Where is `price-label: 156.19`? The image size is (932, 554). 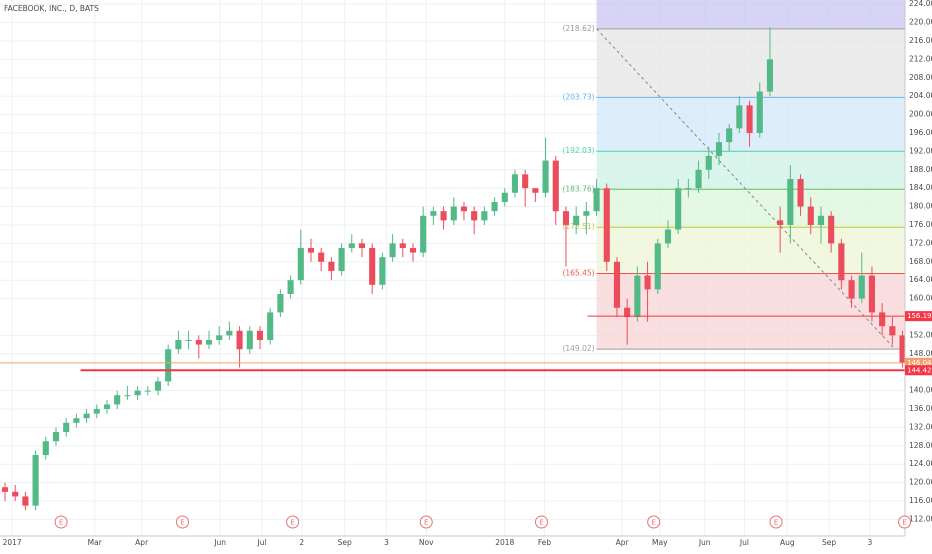
price-label: 156.19 is located at coordinates (919, 316).